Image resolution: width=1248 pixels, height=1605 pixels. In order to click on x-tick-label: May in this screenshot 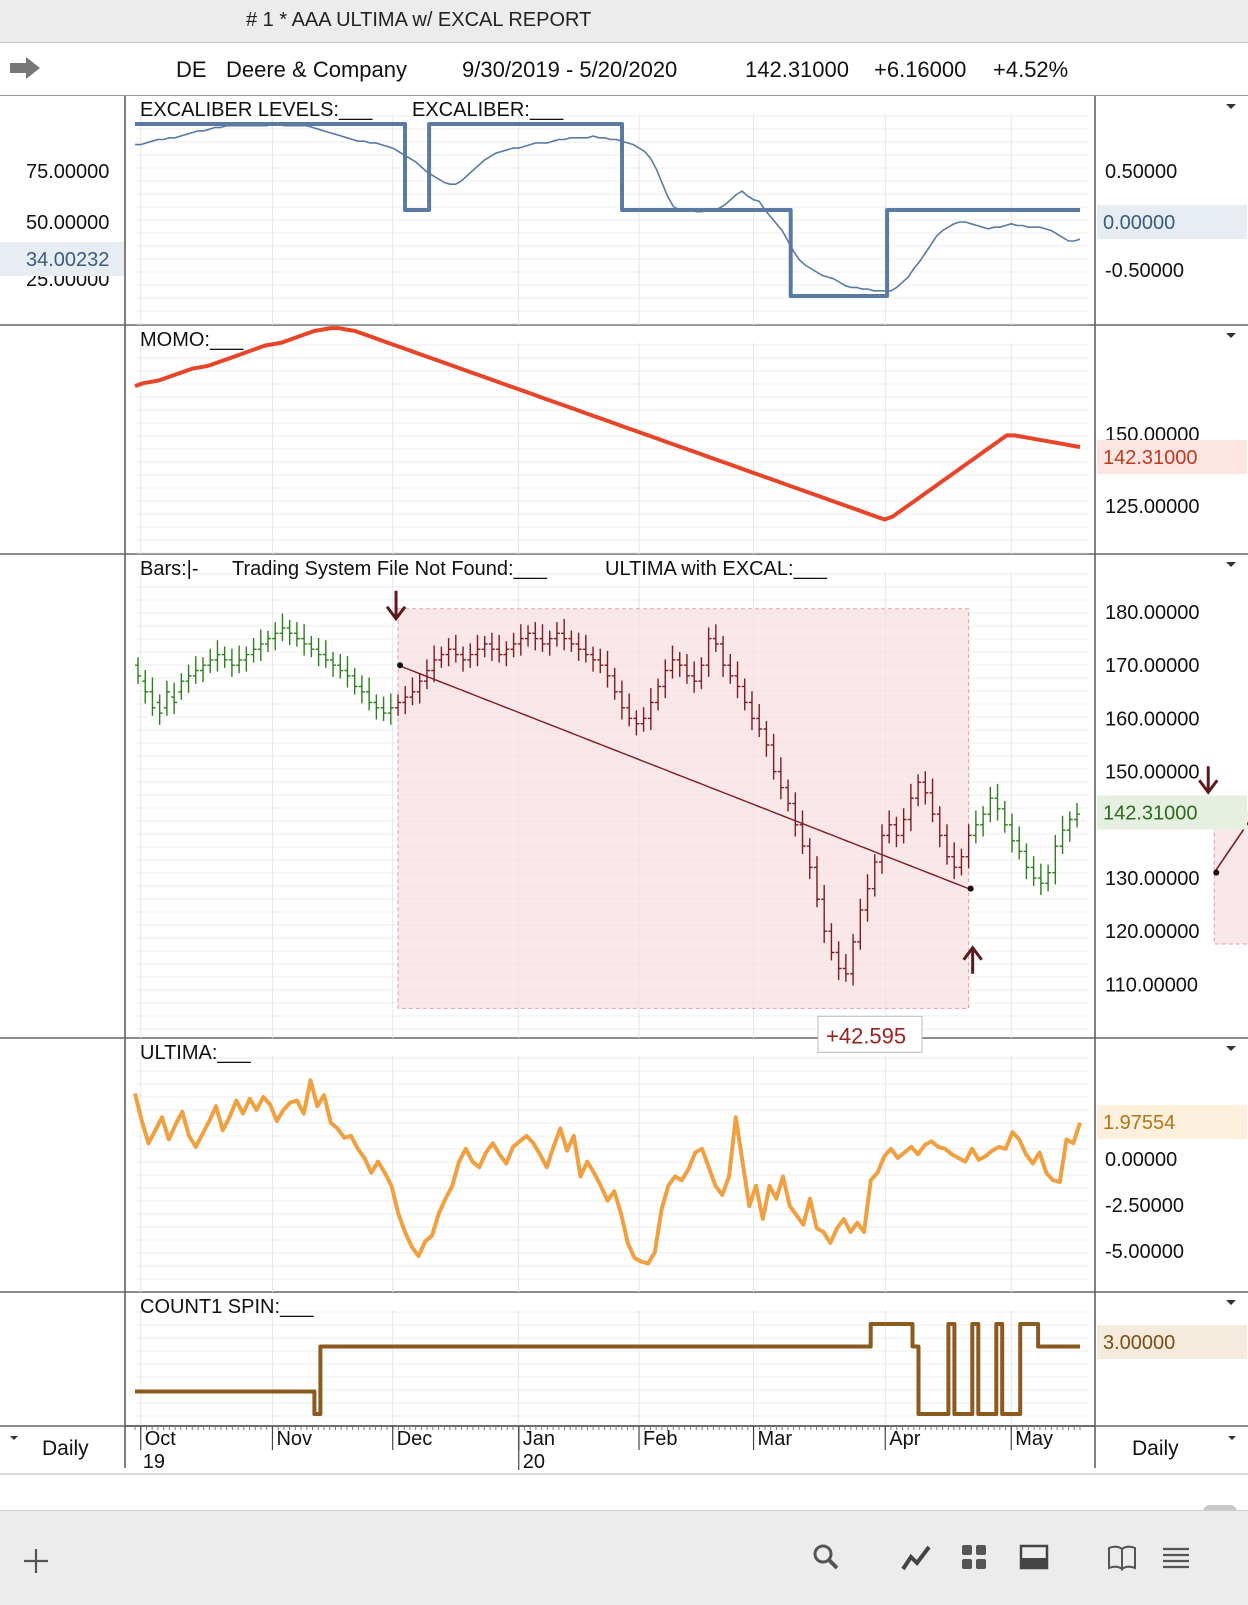, I will do `click(1034, 1439)`.